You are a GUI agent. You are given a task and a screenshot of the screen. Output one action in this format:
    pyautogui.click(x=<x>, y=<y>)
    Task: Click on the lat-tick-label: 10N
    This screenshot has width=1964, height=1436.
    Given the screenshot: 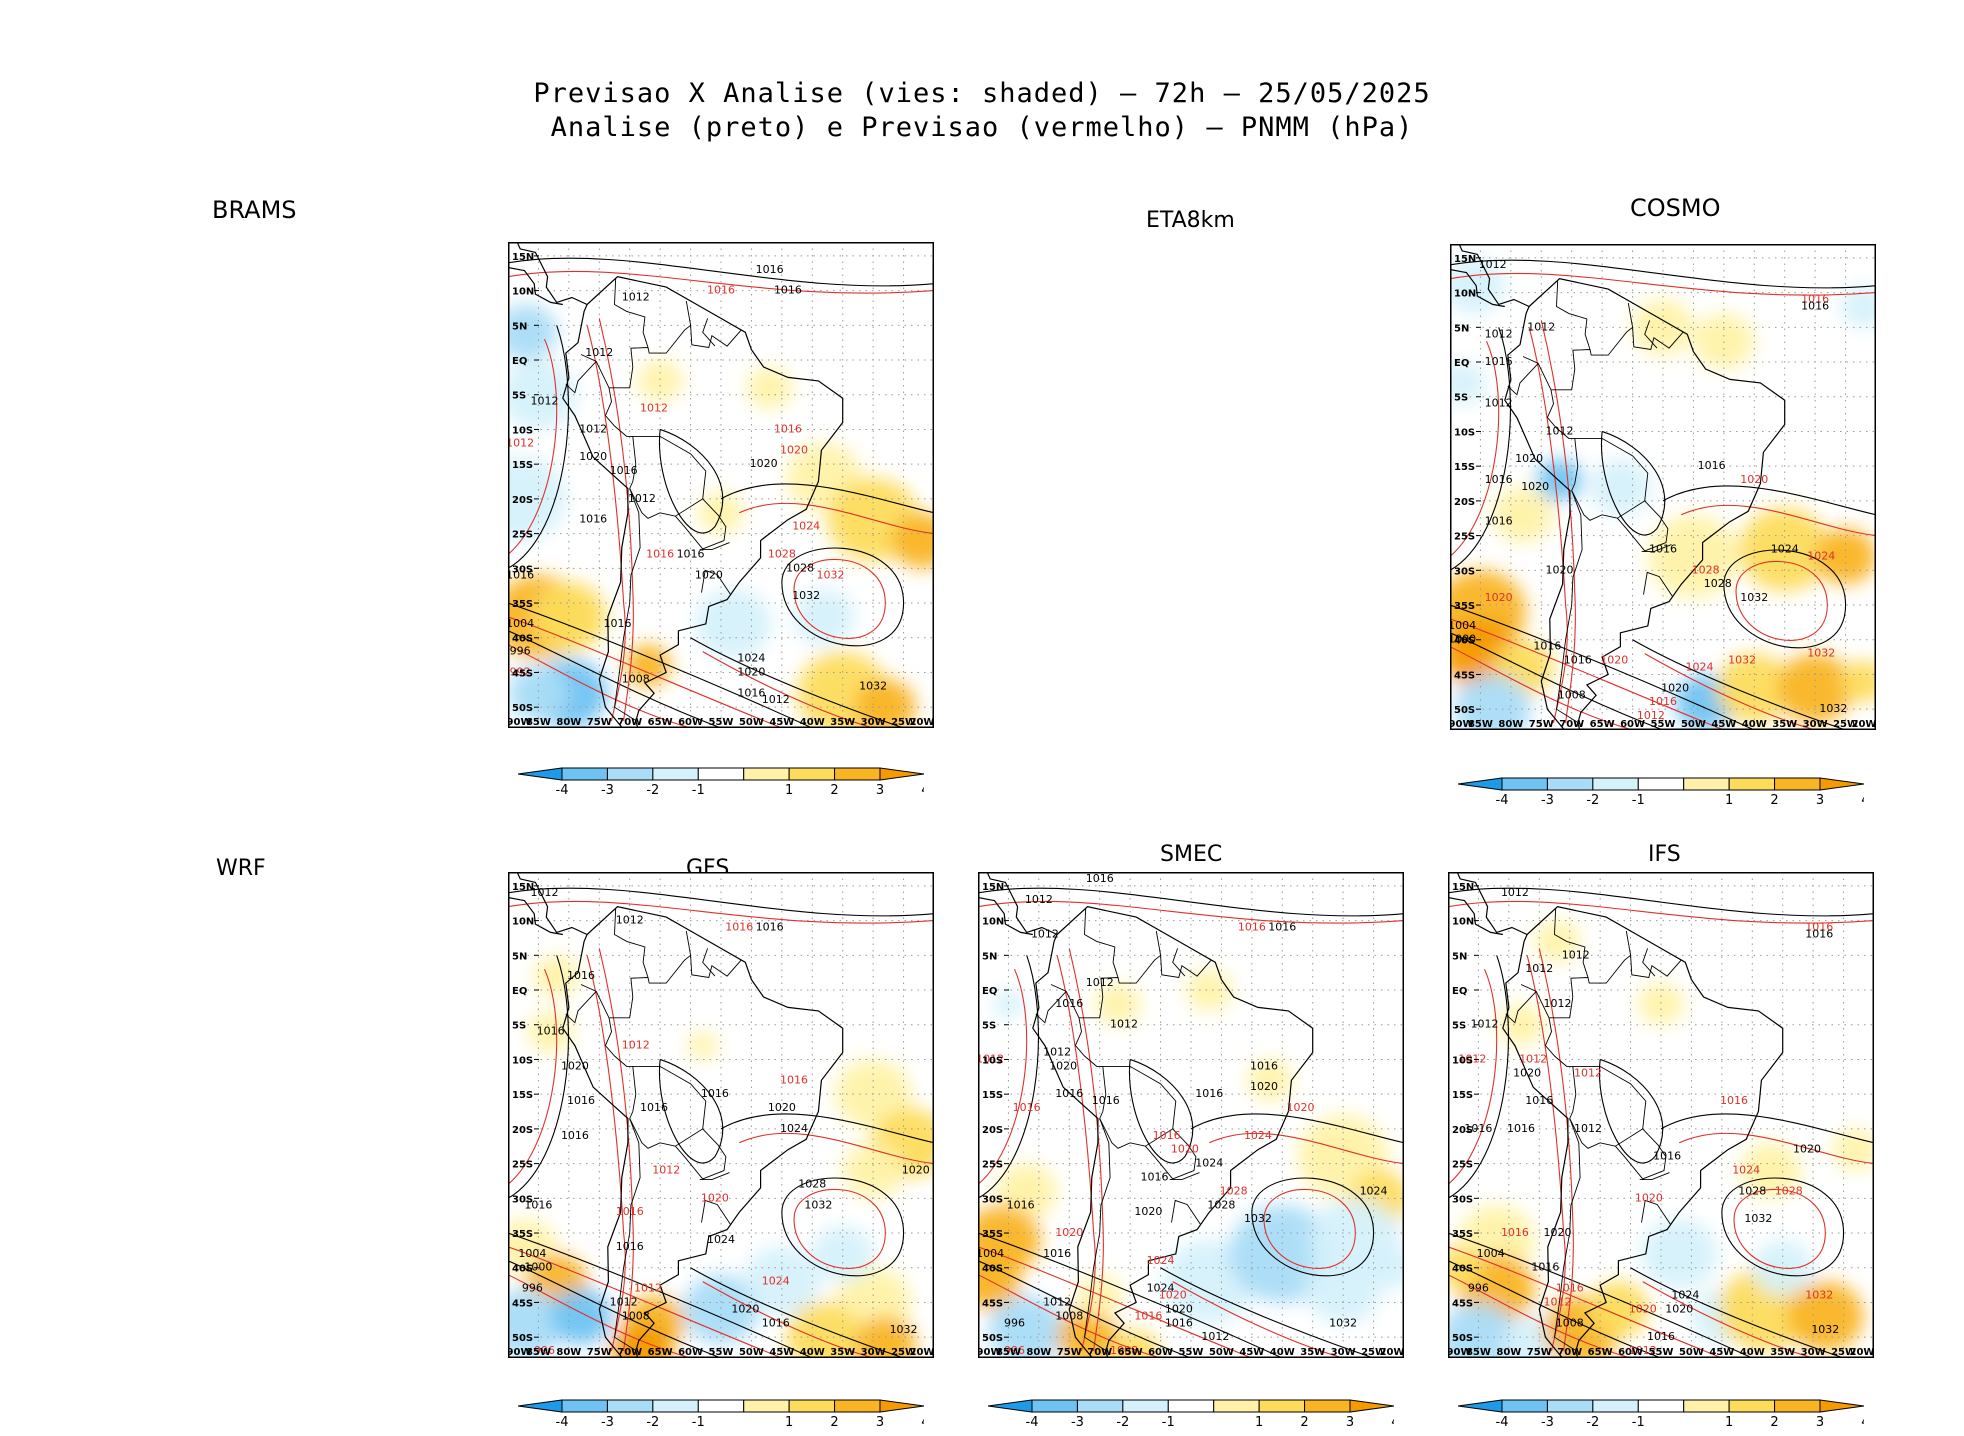 What is the action you would take?
    pyautogui.click(x=993, y=922)
    